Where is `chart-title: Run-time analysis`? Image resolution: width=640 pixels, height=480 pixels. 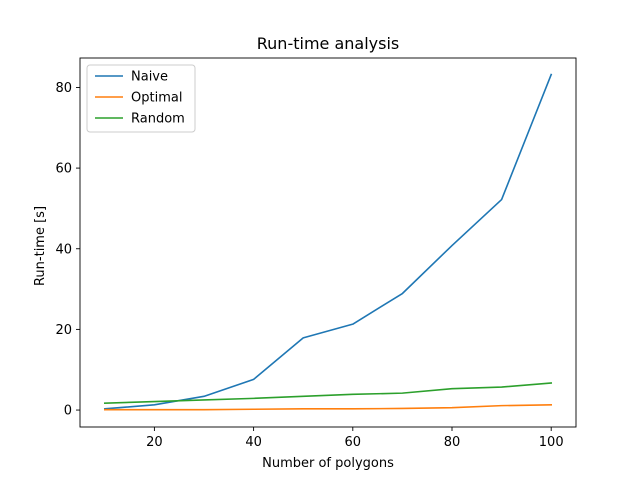 chart-title: Run-time analysis is located at coordinates (328, 43).